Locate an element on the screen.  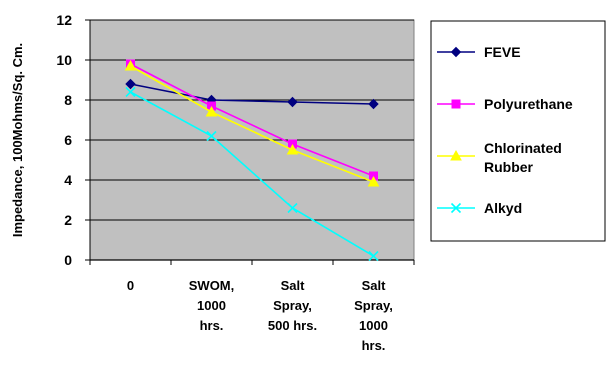
legend-item-3: Alkyd is located at coordinates (479, 208).